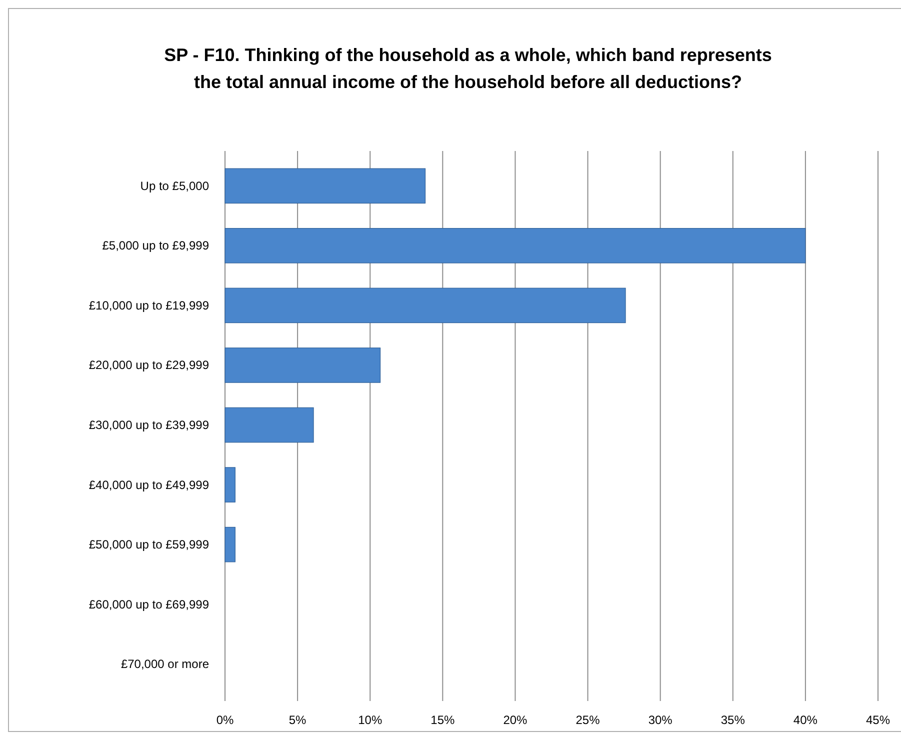 This screenshot has height=740, width=901. What do you see at coordinates (370, 720) in the screenshot?
I see `x-tick-label: 10%` at bounding box center [370, 720].